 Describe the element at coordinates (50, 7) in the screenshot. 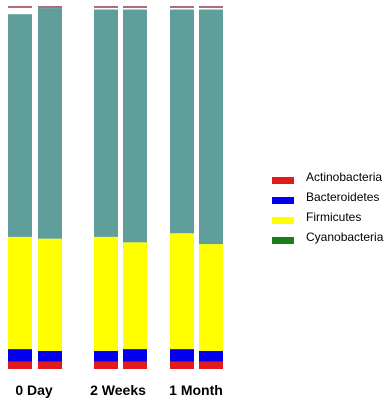

I see `bar-2-cap` at that location.